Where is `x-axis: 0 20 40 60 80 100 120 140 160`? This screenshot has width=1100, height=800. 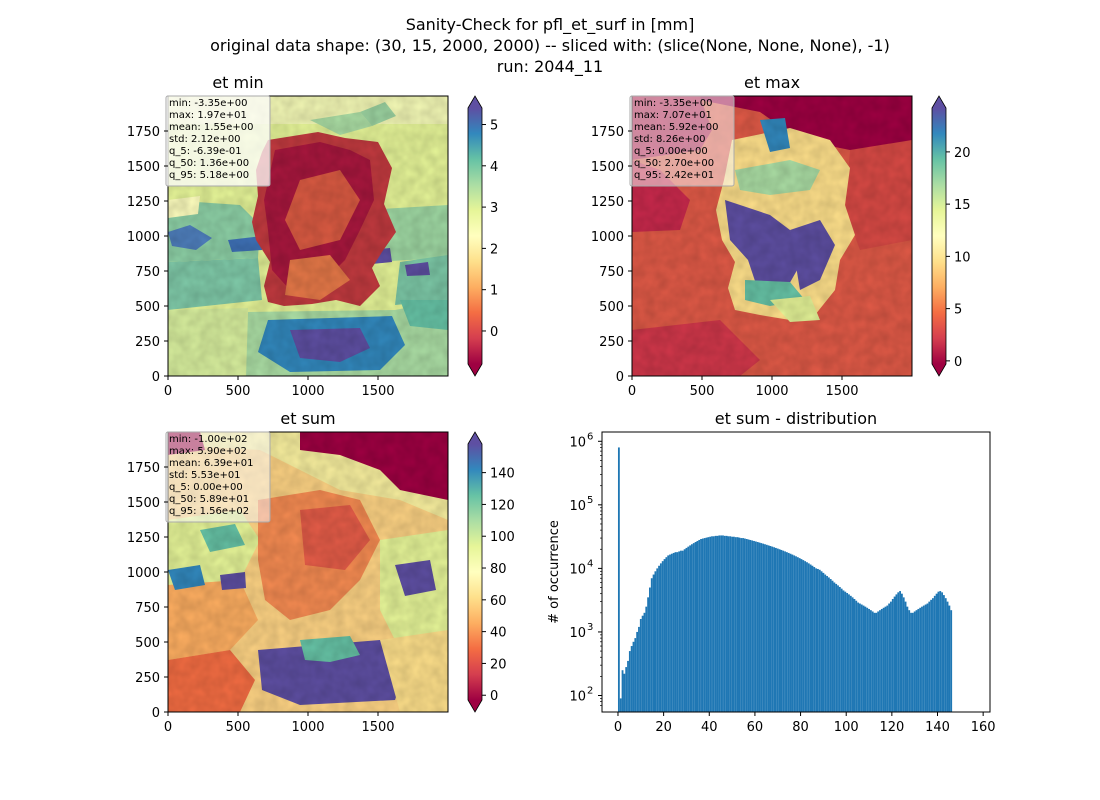
x-axis: 0 20 40 60 80 100 120 140 160 is located at coordinates (805, 723).